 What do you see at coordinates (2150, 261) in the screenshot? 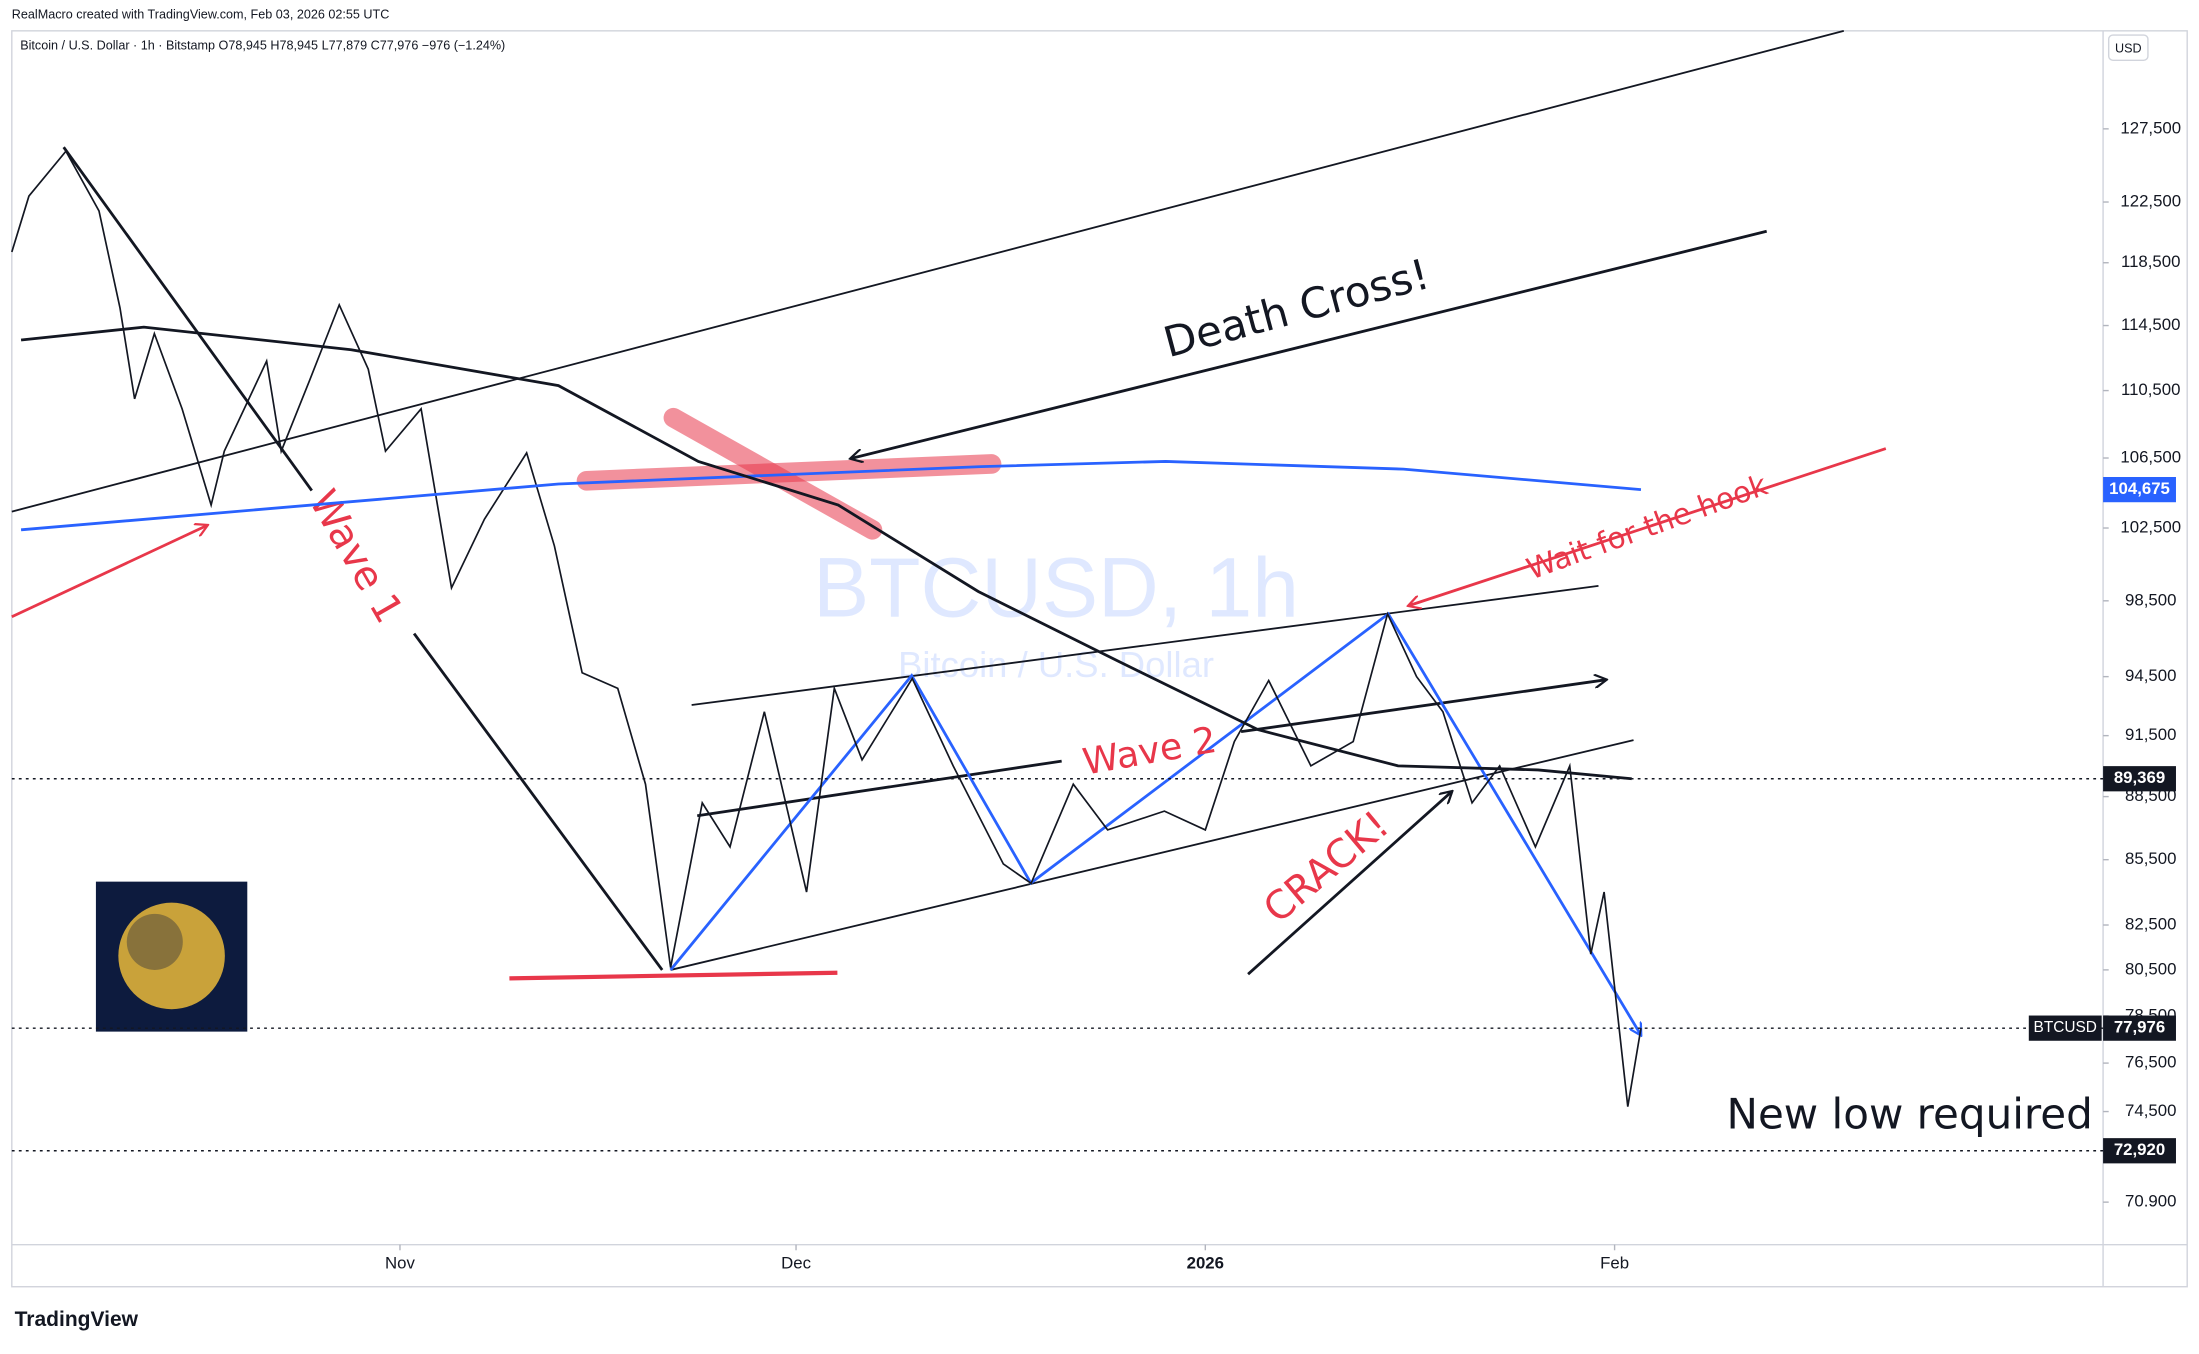
I see `y-tick-label: 118,500` at bounding box center [2150, 261].